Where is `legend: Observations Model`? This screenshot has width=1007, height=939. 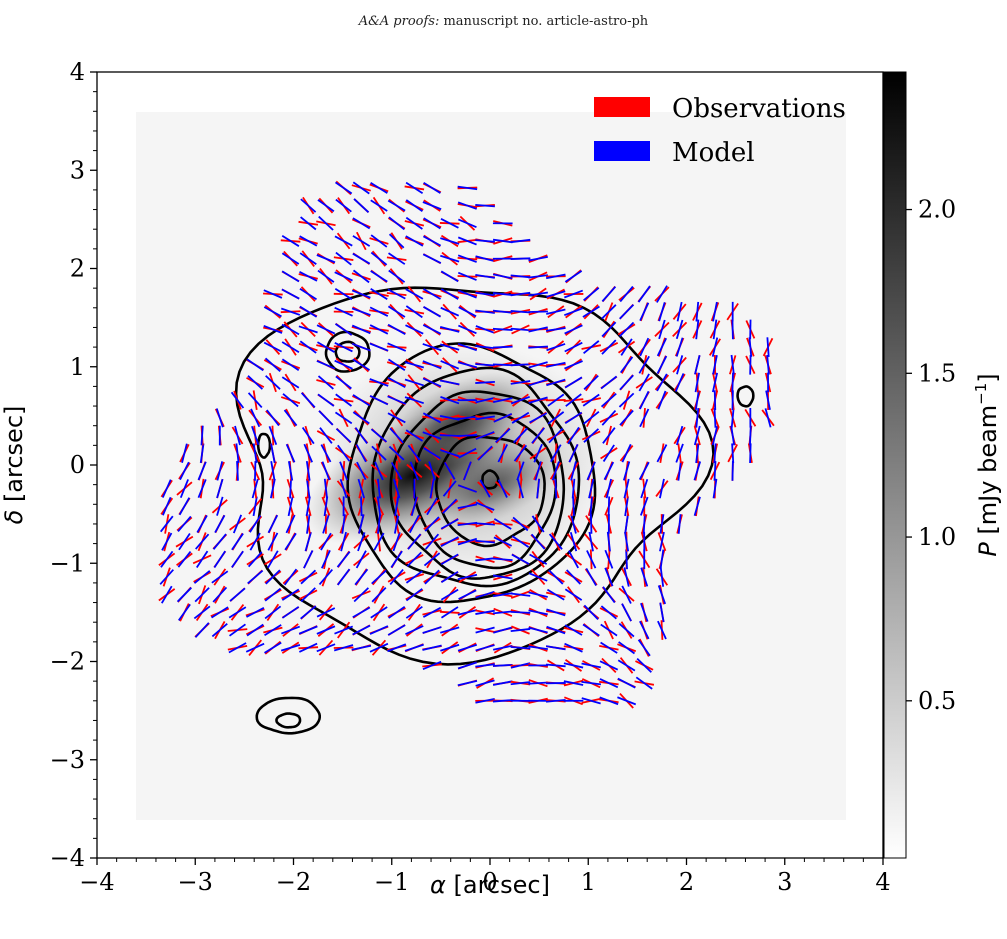 legend: Observations Model is located at coordinates (720, 131).